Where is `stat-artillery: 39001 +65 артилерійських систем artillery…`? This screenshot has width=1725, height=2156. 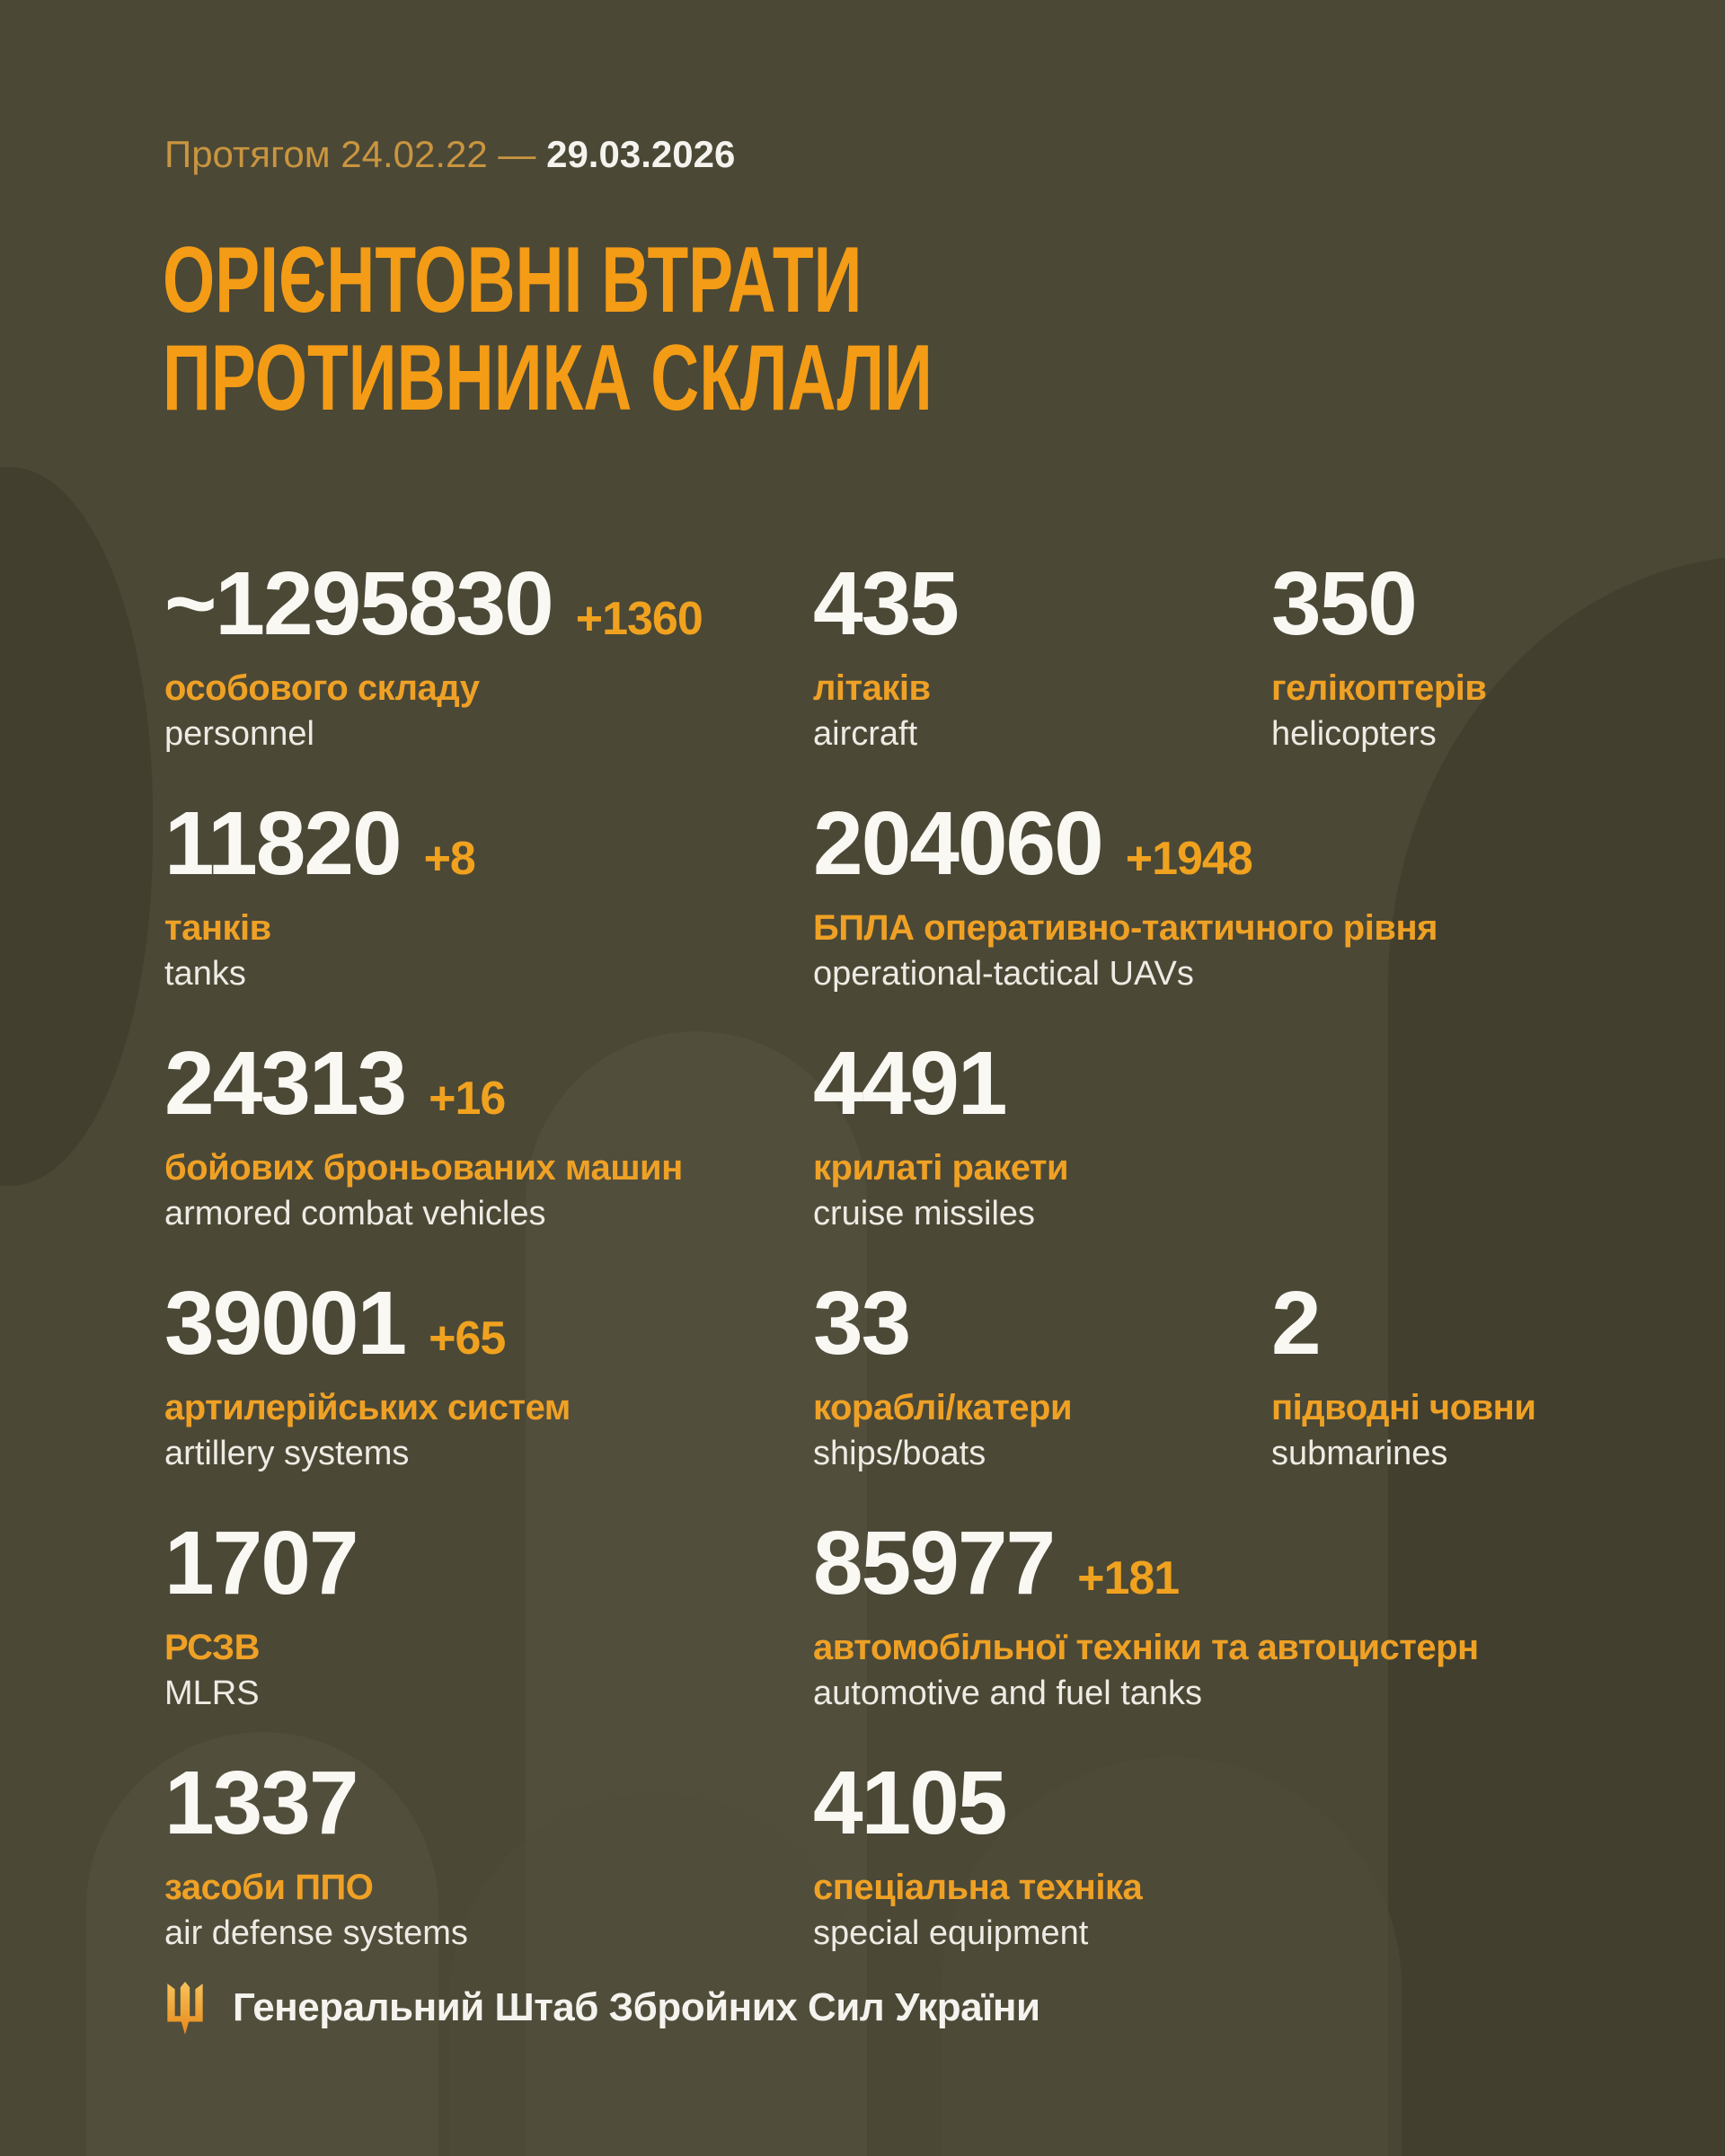
stat-artillery: 39001 +65 артилерійських систем artillery… is located at coordinates (367, 1375).